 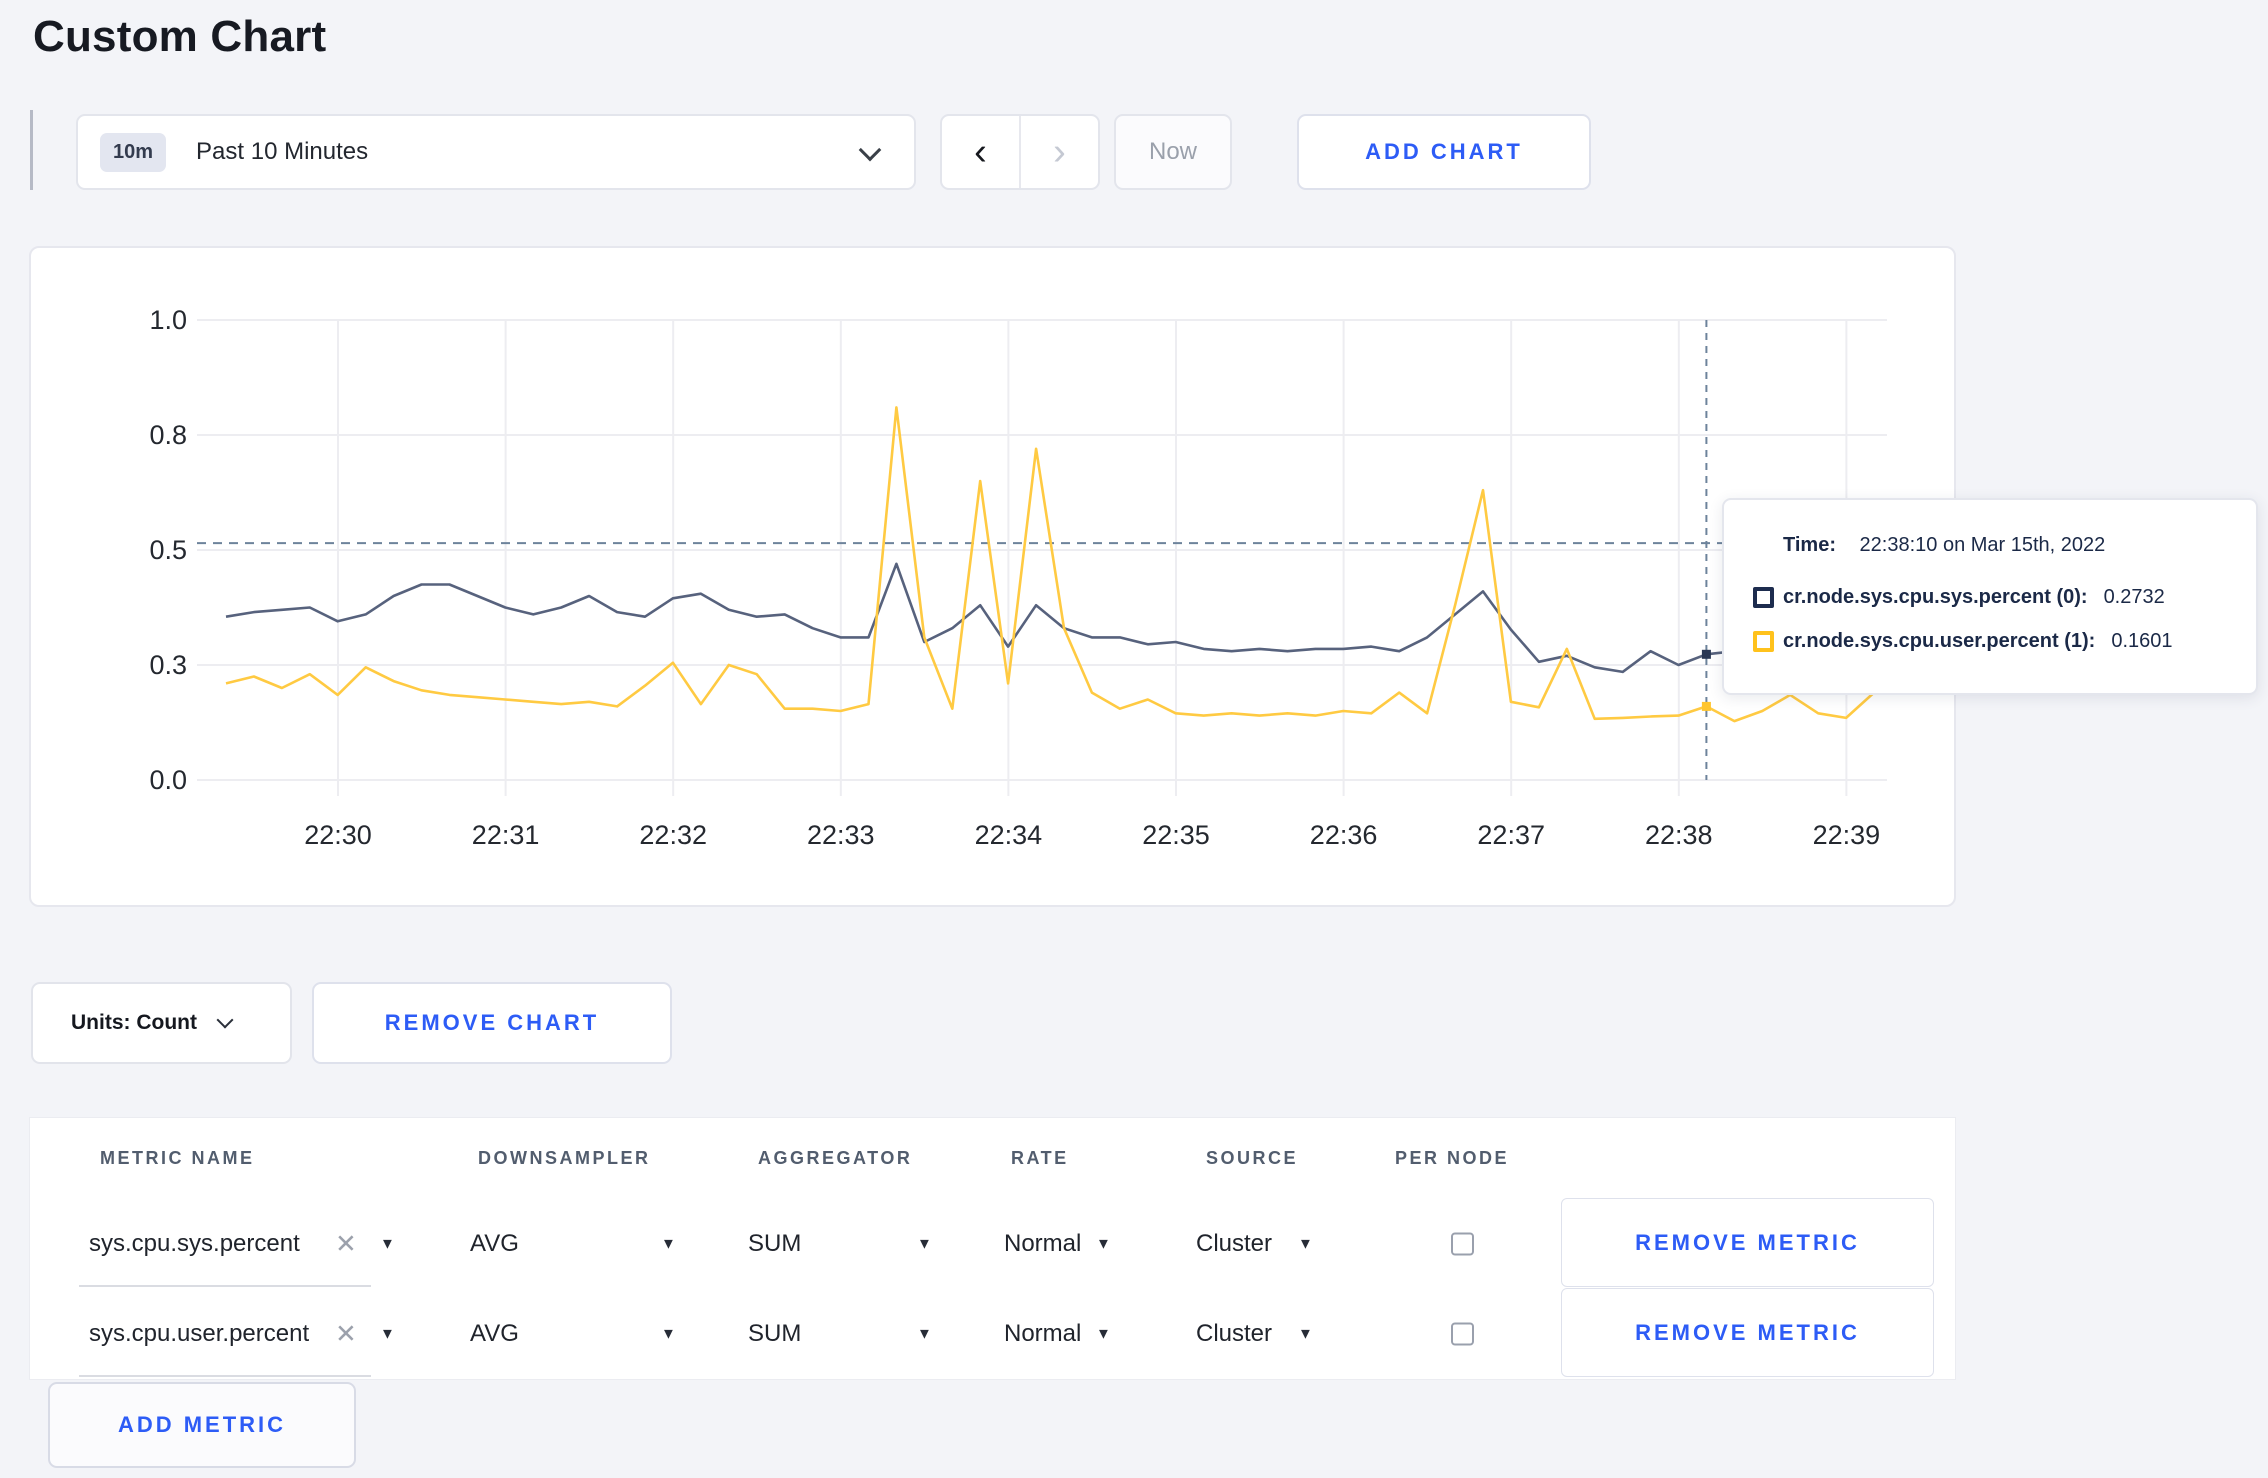 I want to click on svg-text: 22:38, so click(x=1679, y=835).